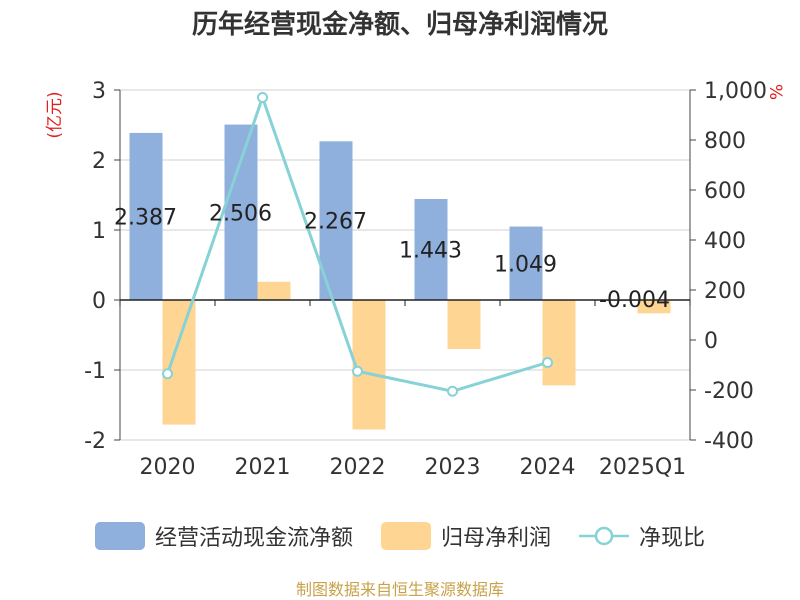 Image resolution: width=800 pixels, height=600 pixels. I want to click on y-left-tick-label: 2, so click(99, 161).